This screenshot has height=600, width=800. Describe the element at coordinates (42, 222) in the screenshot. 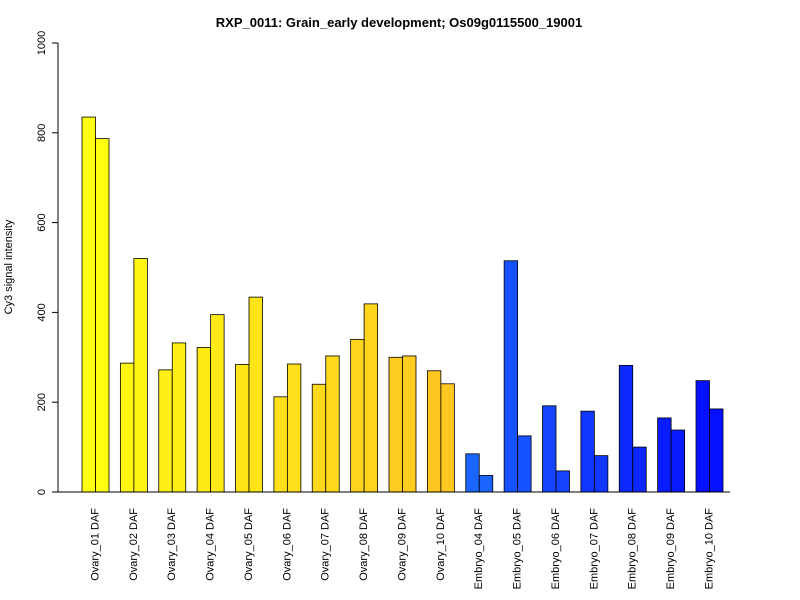

I see `y-tick-label: 600` at that location.